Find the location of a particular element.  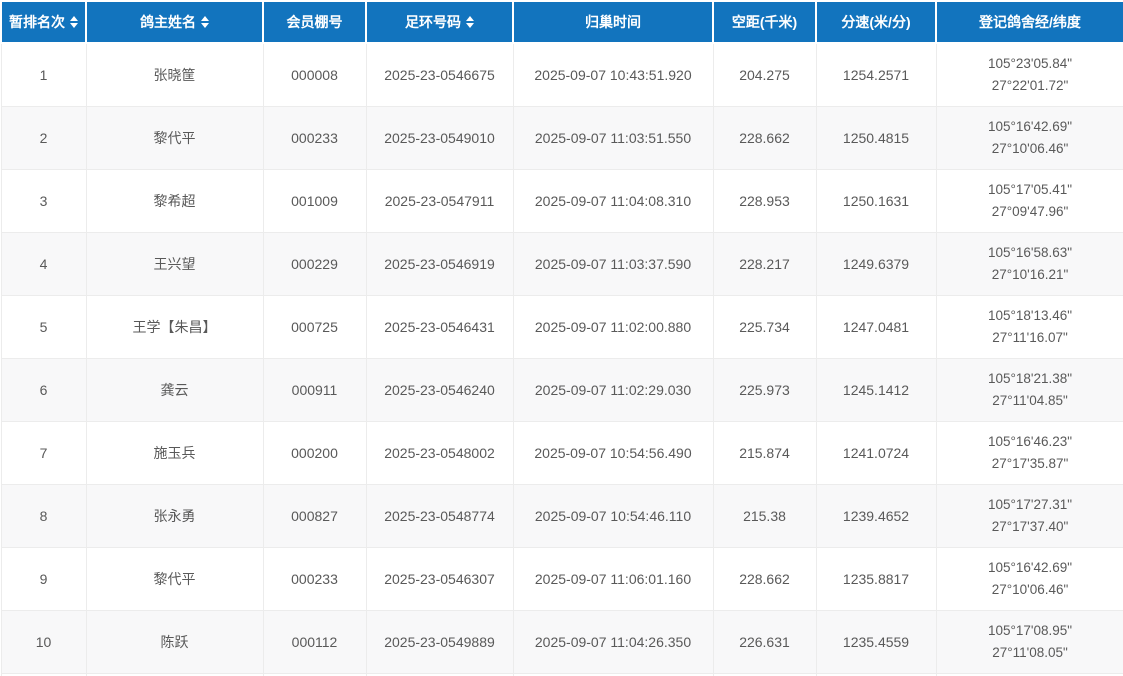

cell-rank: 8 is located at coordinates (43, 515).